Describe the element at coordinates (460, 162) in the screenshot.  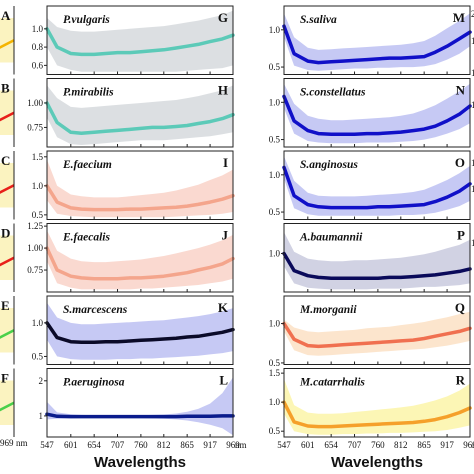
I see `panel-letter: O` at that location.